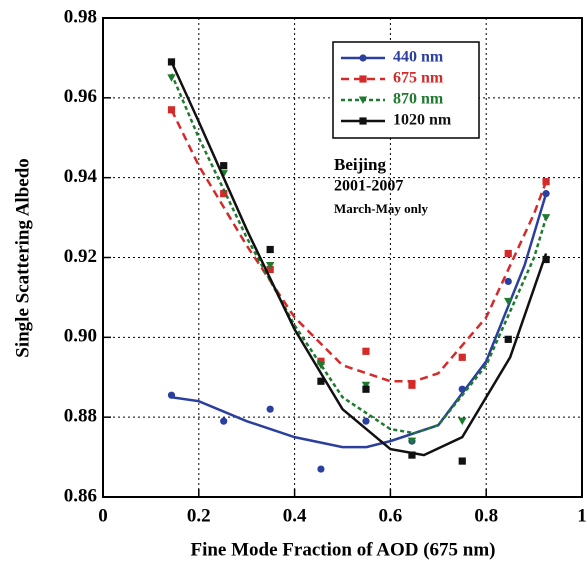 The image size is (587, 566). Describe the element at coordinates (80, 495) in the screenshot. I see `y-tick-label: 0.86` at that location.